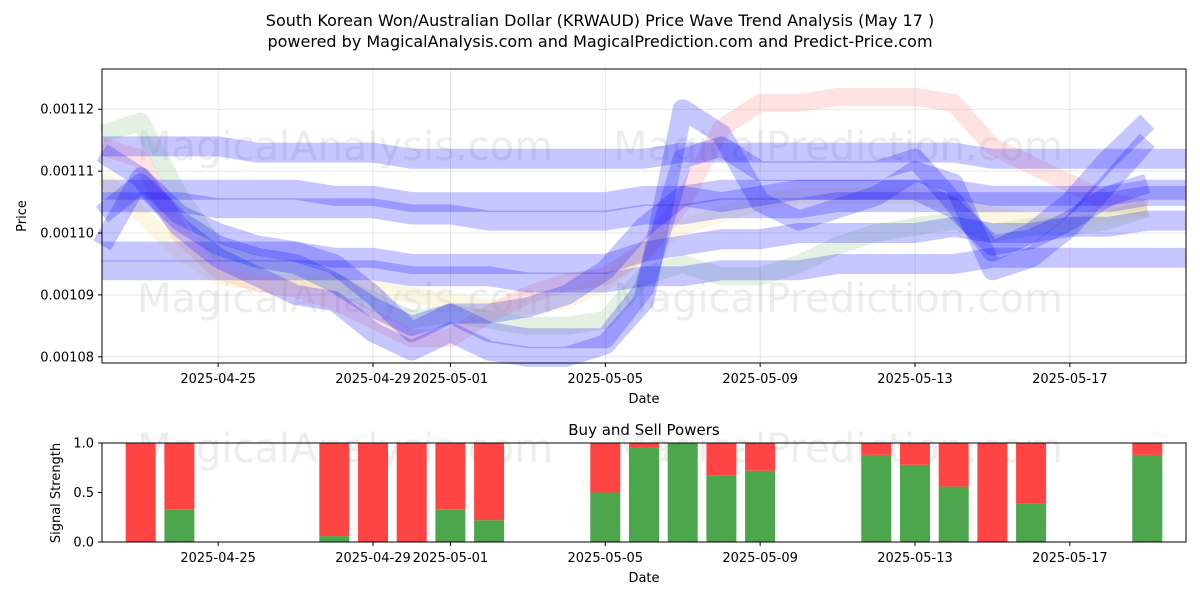 The width and height of the screenshot is (1200, 604). What do you see at coordinates (56, 493) in the screenshot?
I see `bottom-y-axis-label: Signal Strength` at bounding box center [56, 493].